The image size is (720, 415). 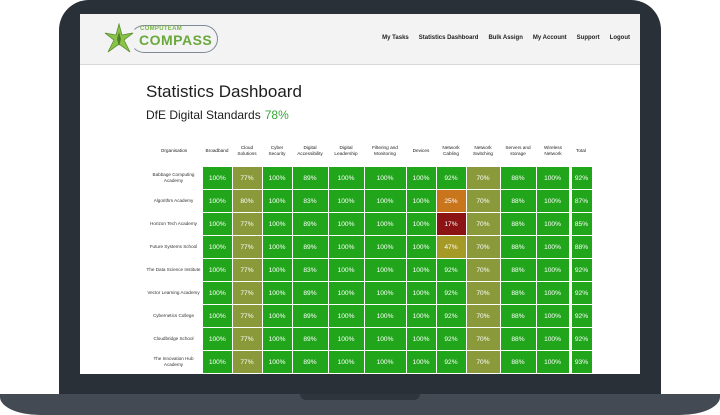 I want to click on score-cell: 80%, so click(x=247, y=201).